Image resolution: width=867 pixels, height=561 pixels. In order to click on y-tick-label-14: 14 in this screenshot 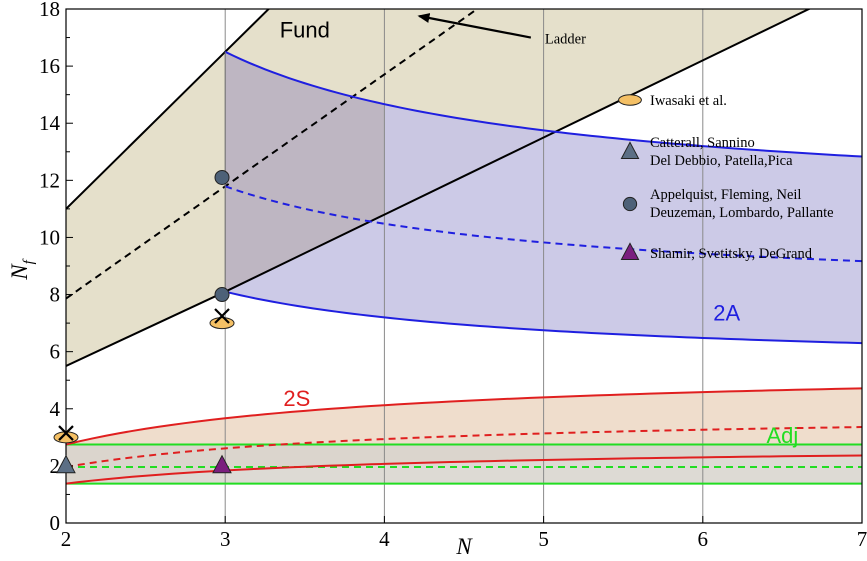, I will do `click(50, 123)`.